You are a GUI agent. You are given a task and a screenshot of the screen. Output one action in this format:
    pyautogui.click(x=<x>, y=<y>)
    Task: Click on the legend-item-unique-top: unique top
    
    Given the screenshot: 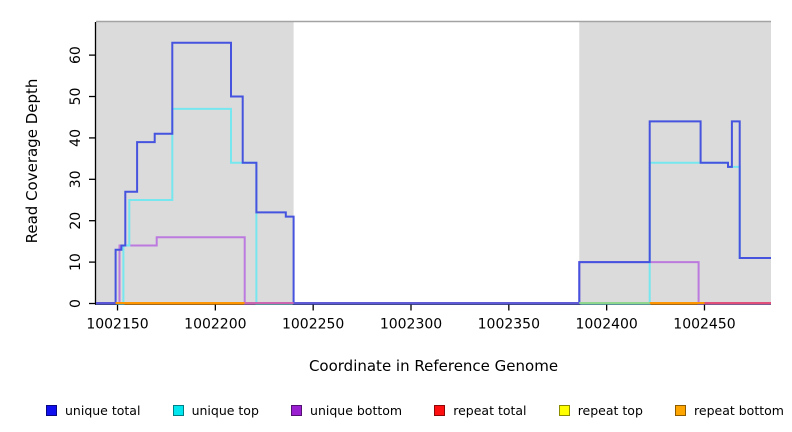 What is the action you would take?
    pyautogui.click(x=215, y=410)
    